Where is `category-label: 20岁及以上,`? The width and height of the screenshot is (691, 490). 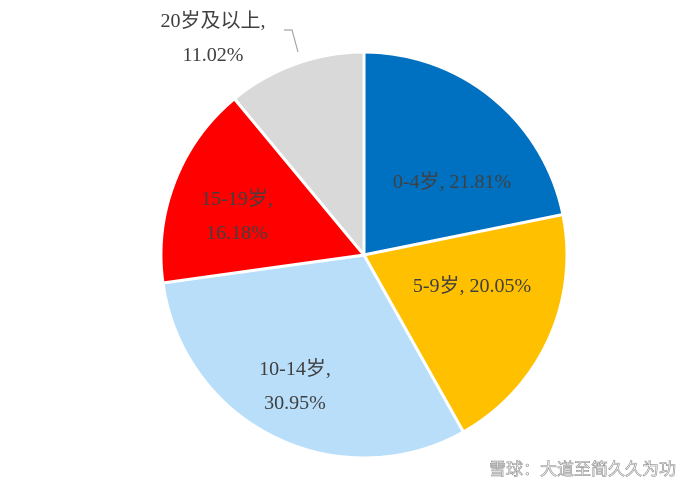 category-label: 20岁及以上, is located at coordinates (213, 20).